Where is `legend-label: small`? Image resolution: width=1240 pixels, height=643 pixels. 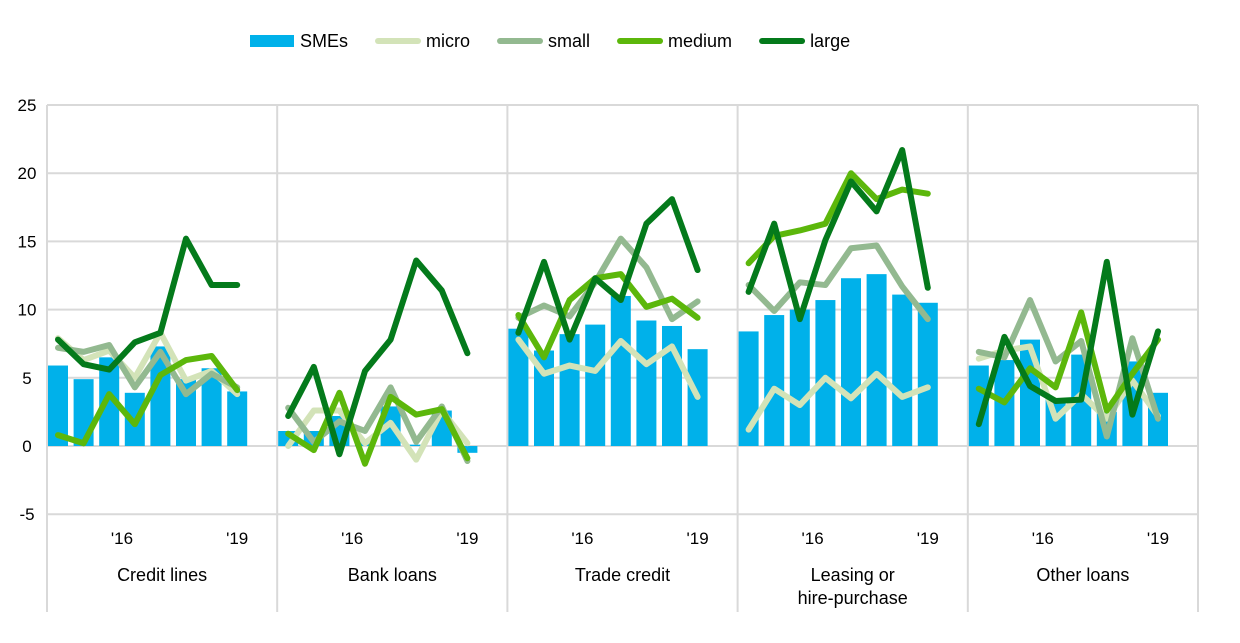 legend-label: small is located at coordinates (569, 41).